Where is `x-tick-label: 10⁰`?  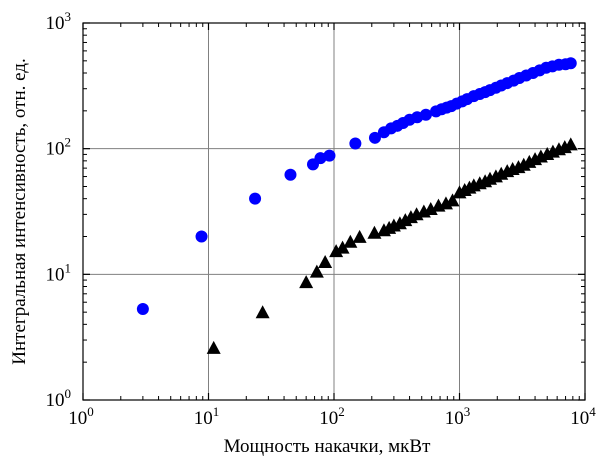 x-tick-label: 10⁰ is located at coordinates (81, 416).